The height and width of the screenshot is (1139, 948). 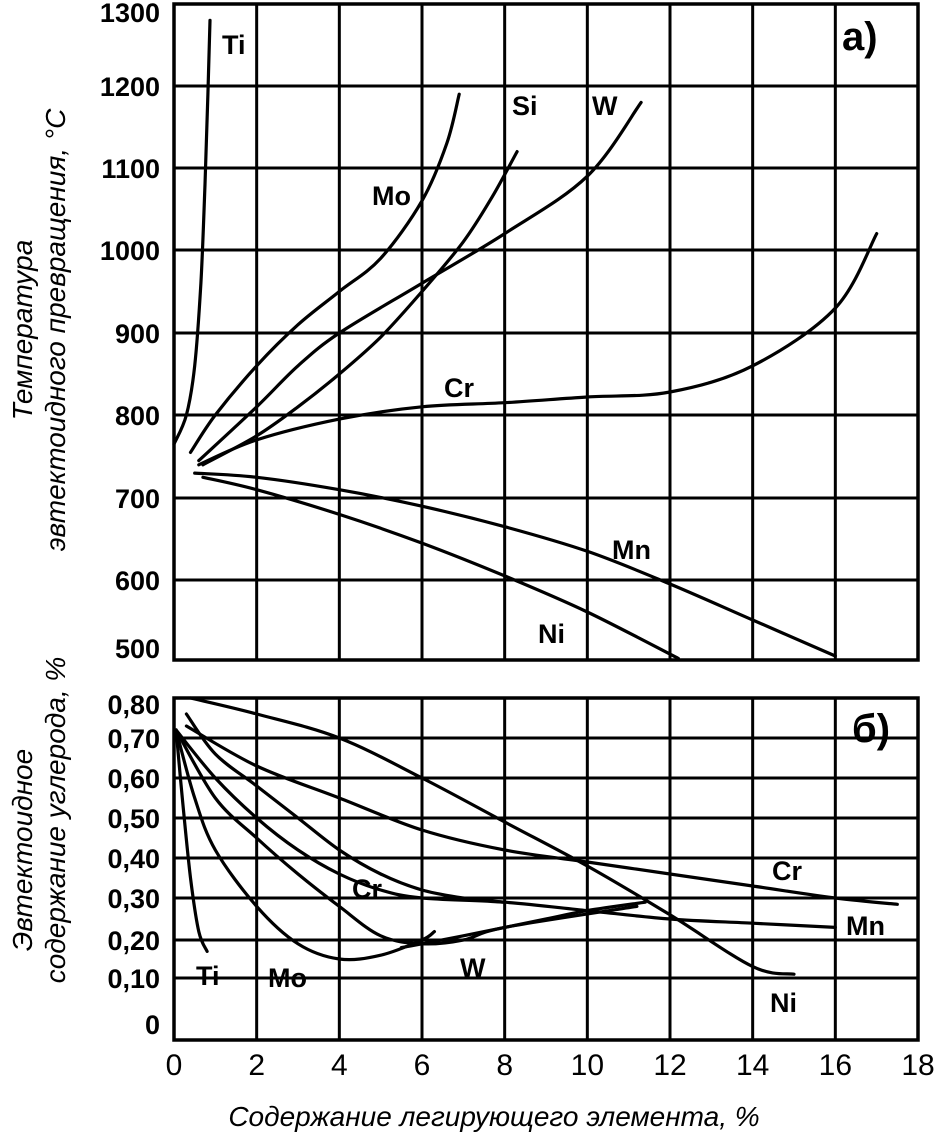 I want to click on panel-b-y-tick-label: 0,50, so click(x=133, y=819).